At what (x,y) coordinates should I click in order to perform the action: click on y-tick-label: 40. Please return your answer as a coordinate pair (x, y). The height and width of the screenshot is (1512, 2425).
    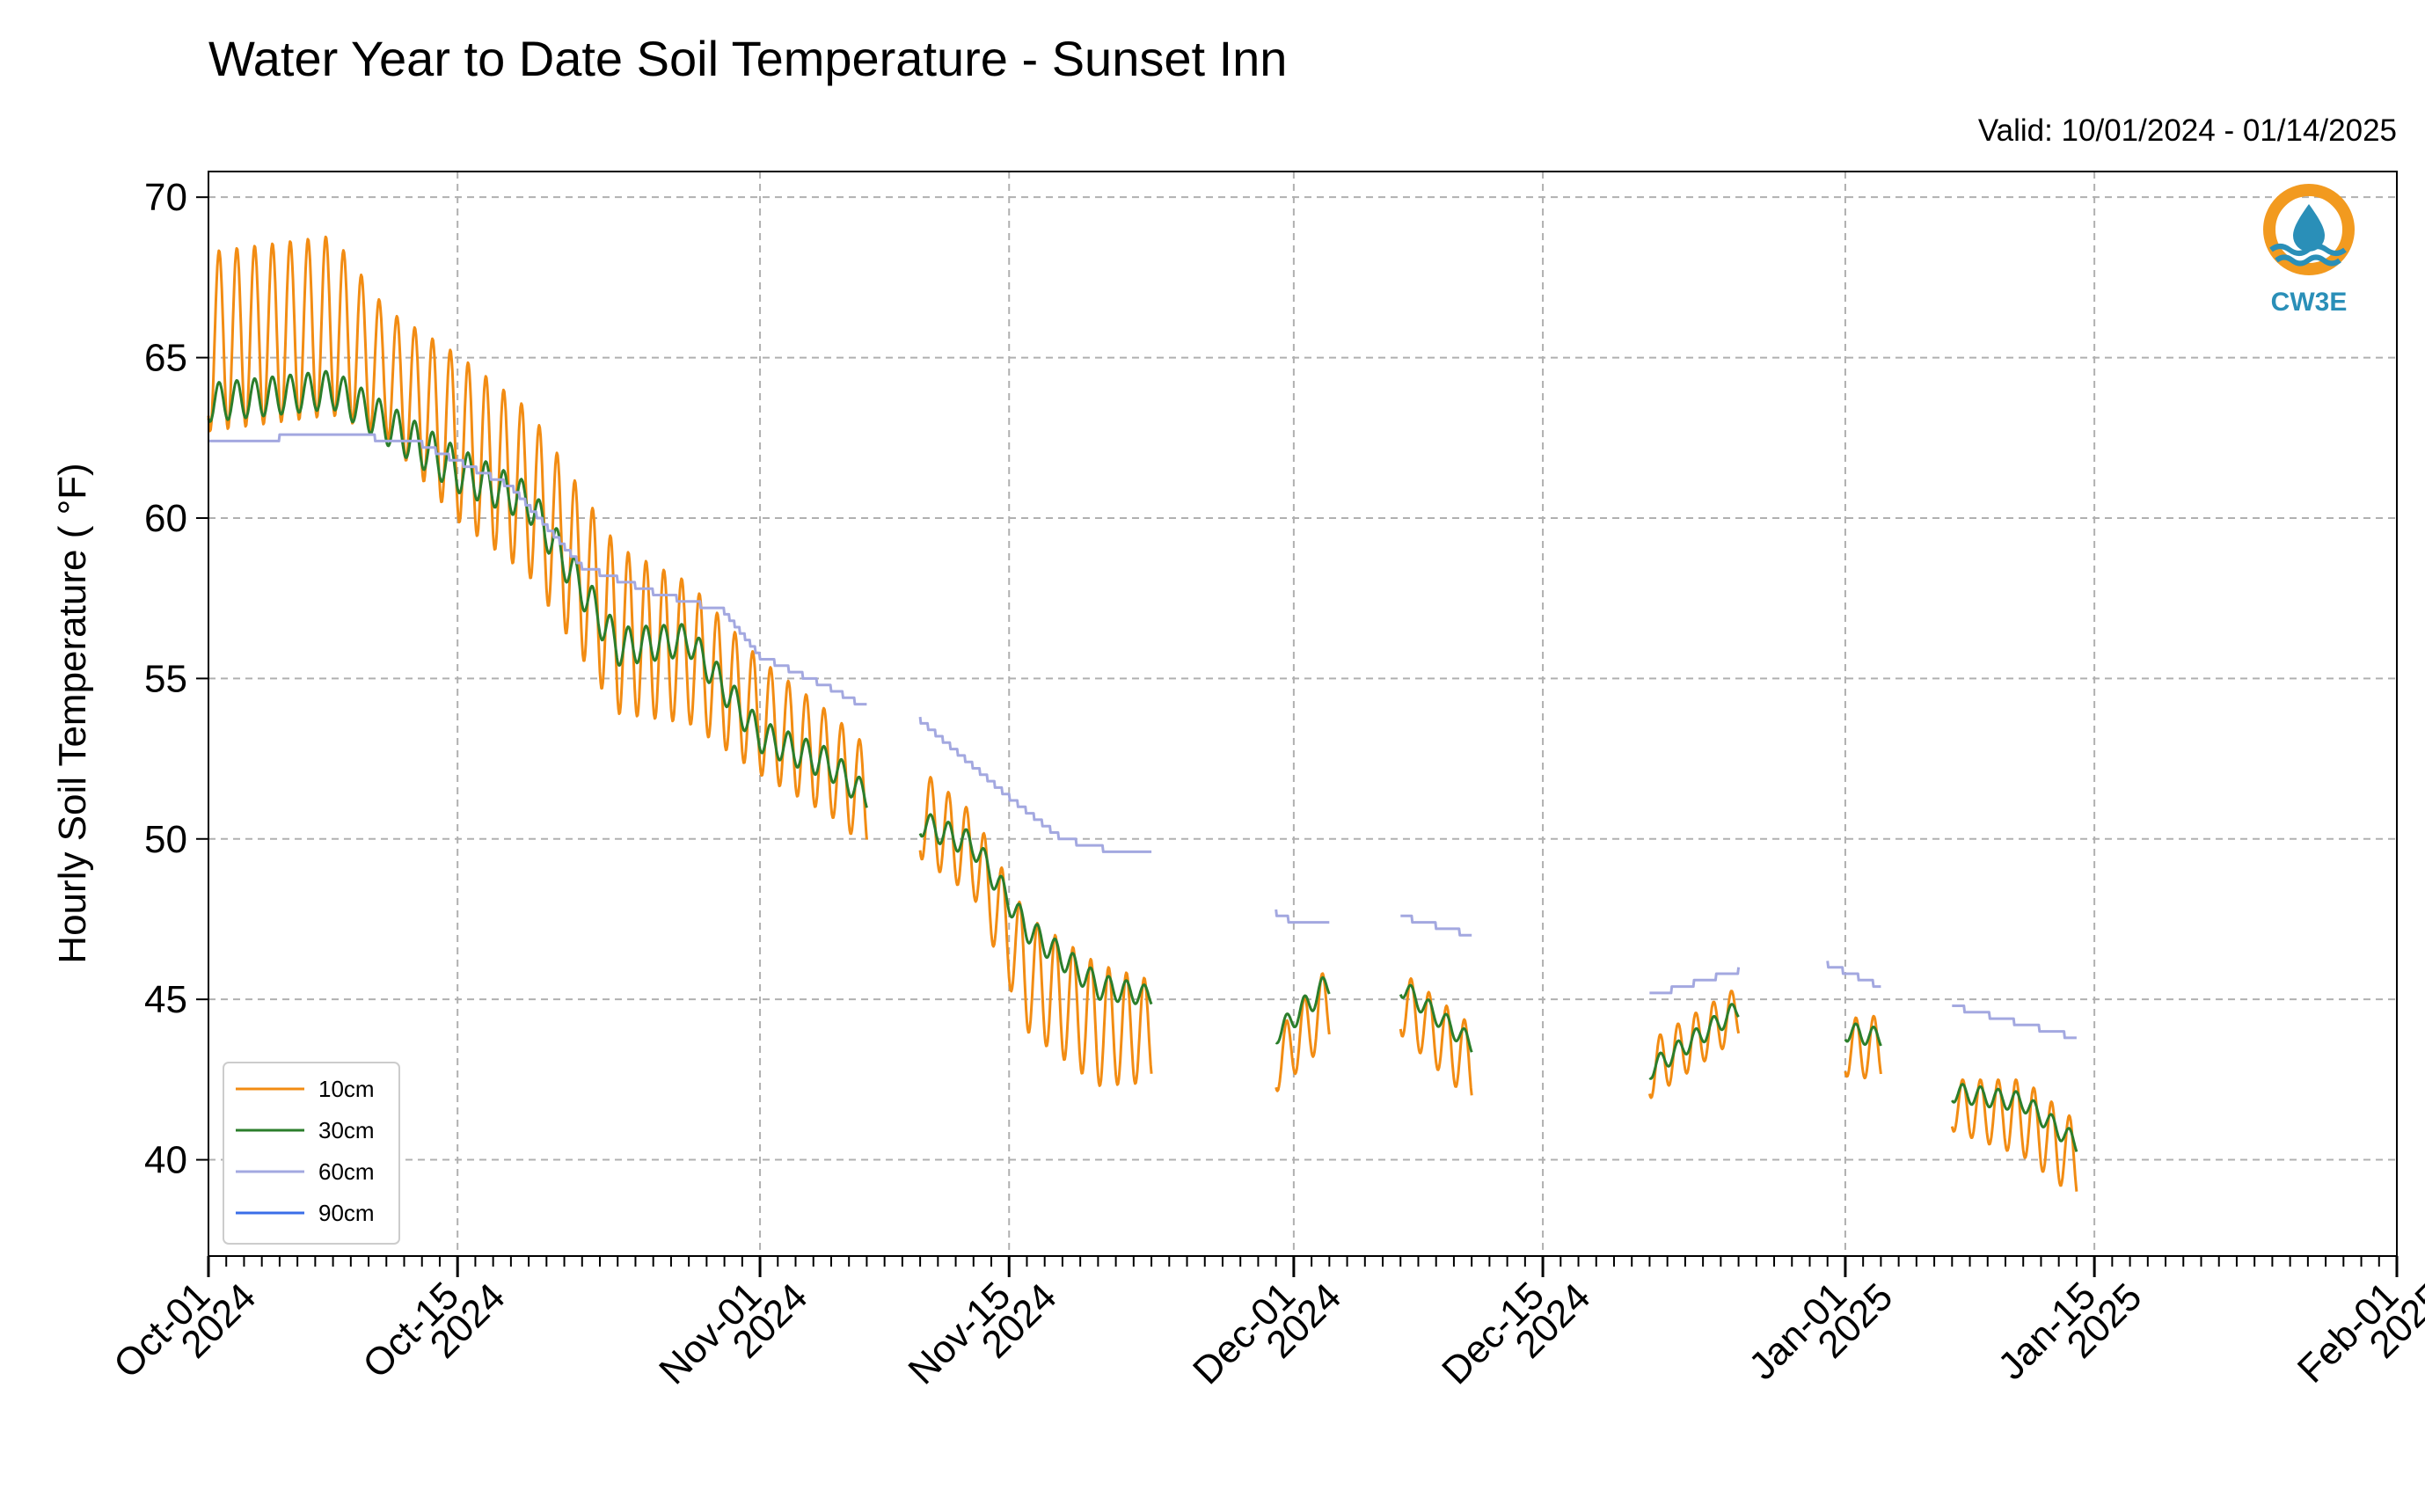
    Looking at the image, I should click on (165, 1160).